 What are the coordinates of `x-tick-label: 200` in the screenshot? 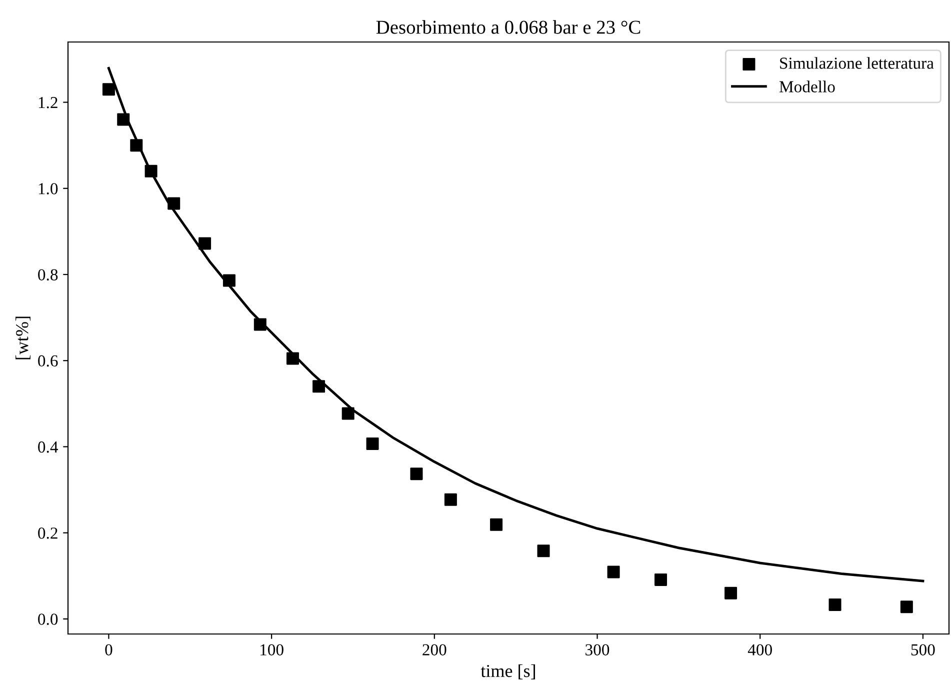 It's located at (434, 650).